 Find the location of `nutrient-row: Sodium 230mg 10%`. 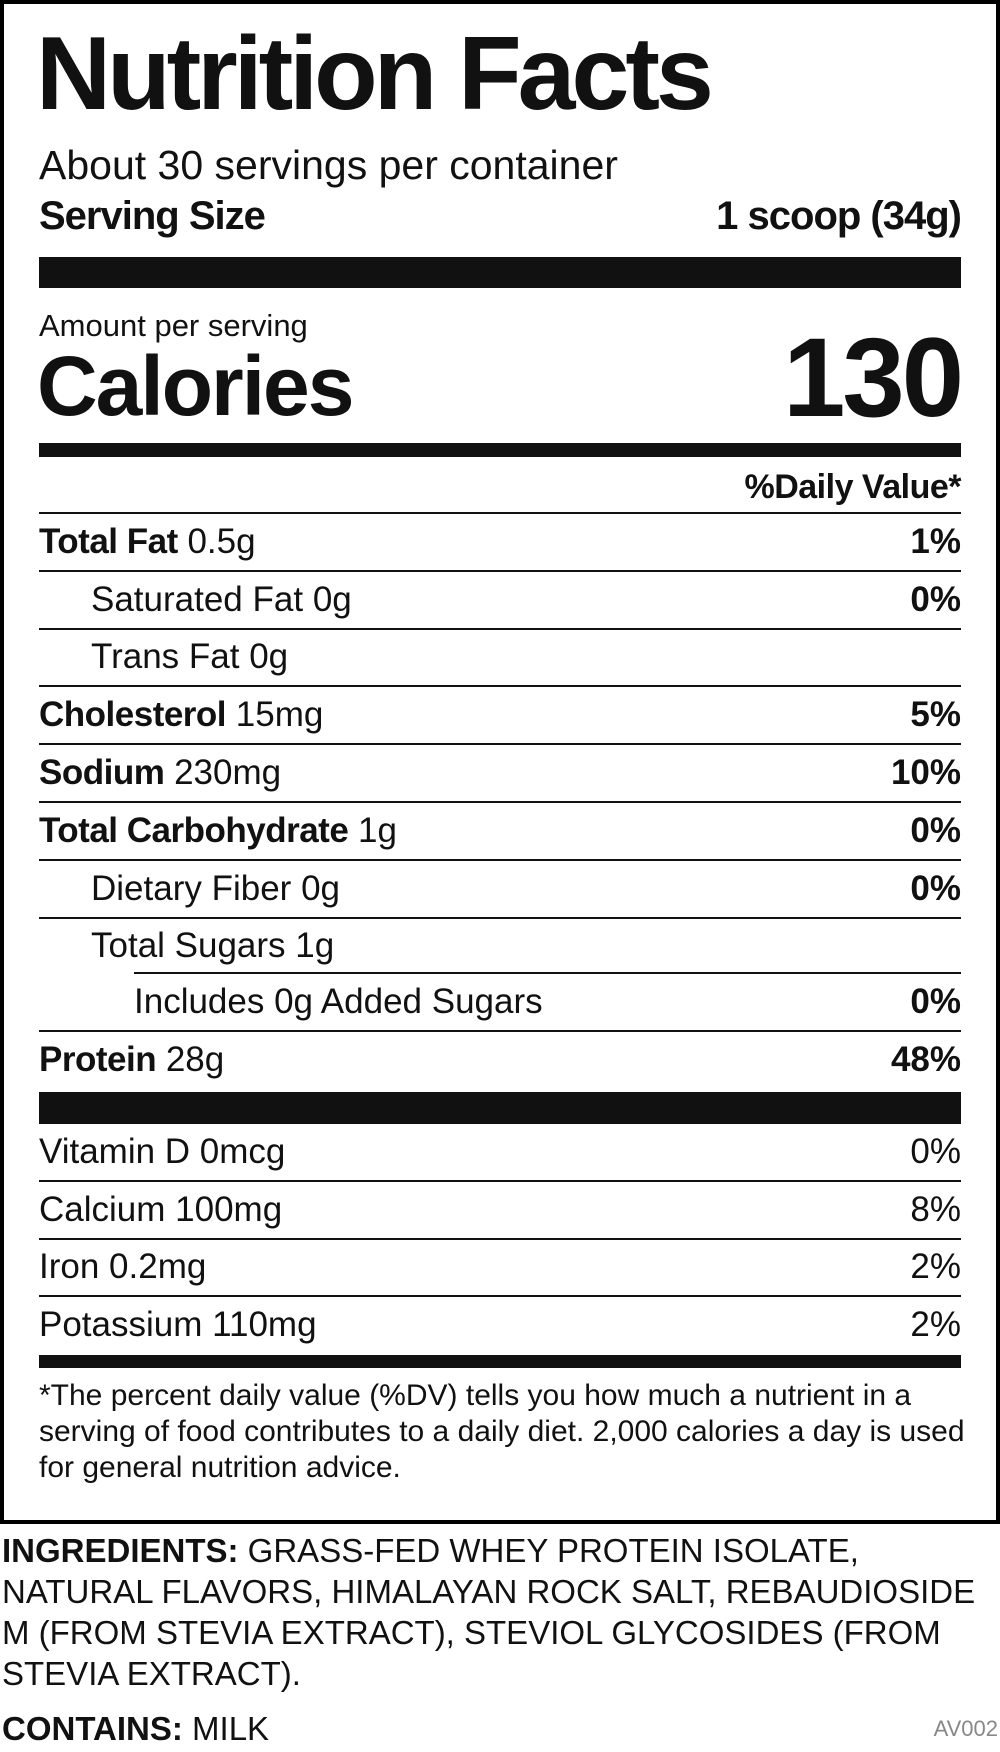

nutrient-row: Sodium 230mg 10% is located at coordinates (500, 774).